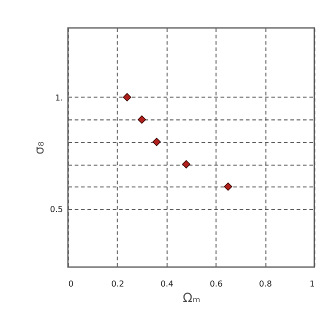 Image resolution: width=327 pixels, height=327 pixels. What do you see at coordinates (265, 283) in the screenshot?
I see `x-tick-label: 0.8` at bounding box center [265, 283].